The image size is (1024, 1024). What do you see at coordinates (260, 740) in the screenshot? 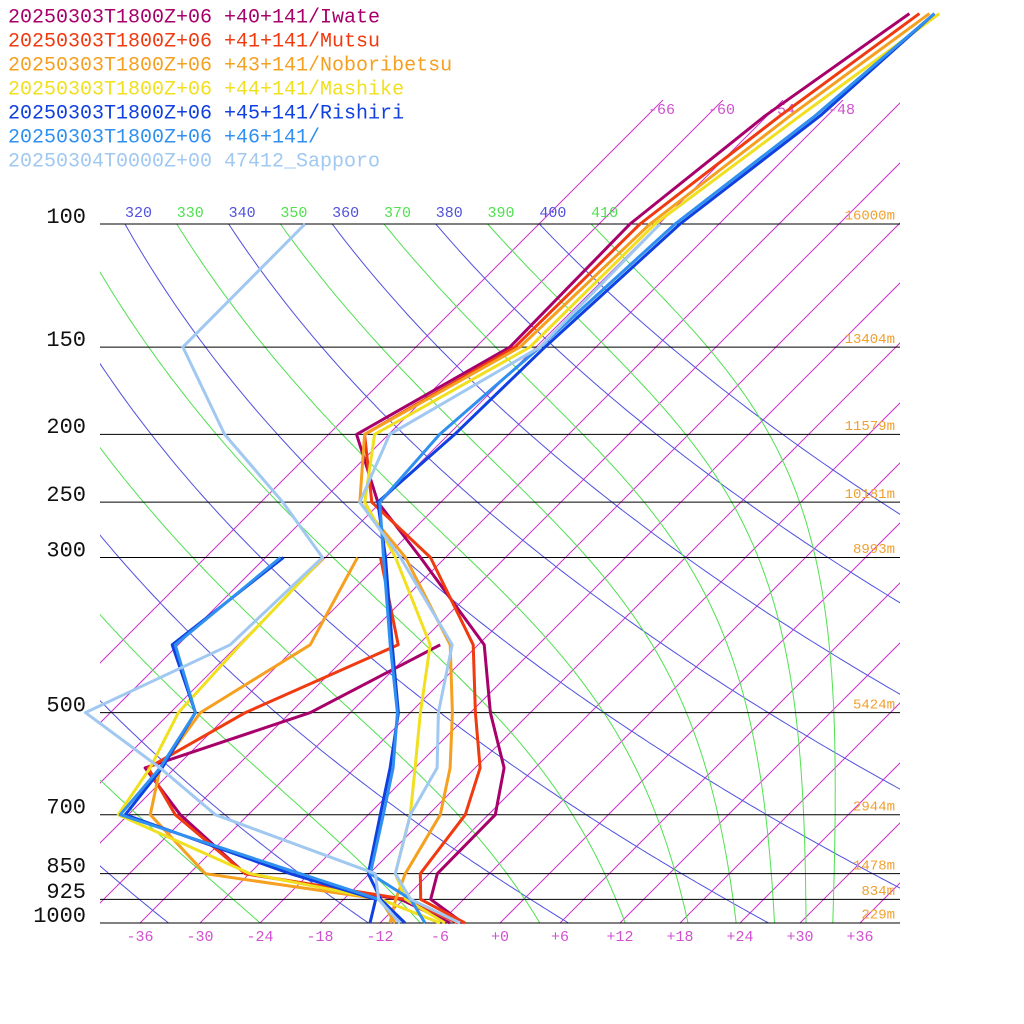
I see `dewpoint-line` at bounding box center [260, 740].